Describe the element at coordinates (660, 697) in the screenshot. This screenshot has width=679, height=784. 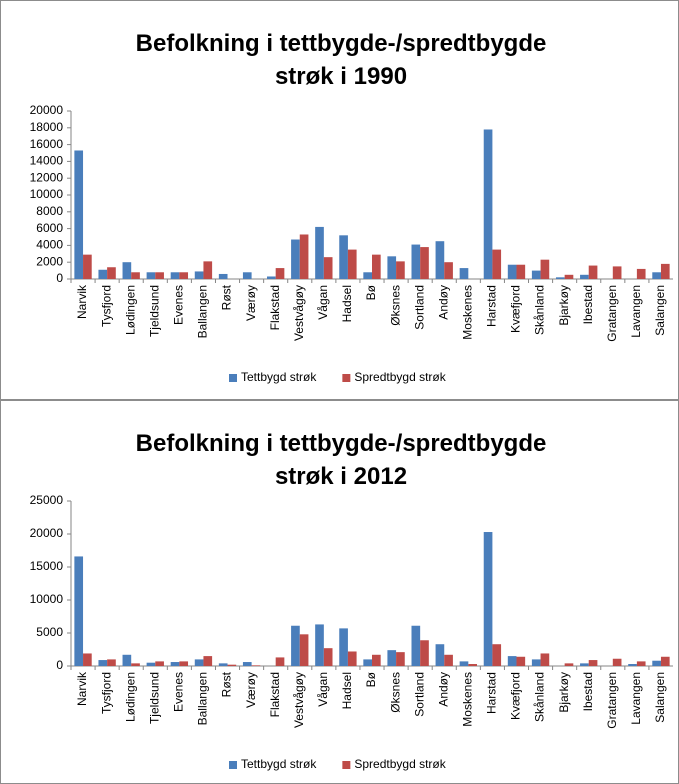
I see `x-tick-label: Salangen` at that location.